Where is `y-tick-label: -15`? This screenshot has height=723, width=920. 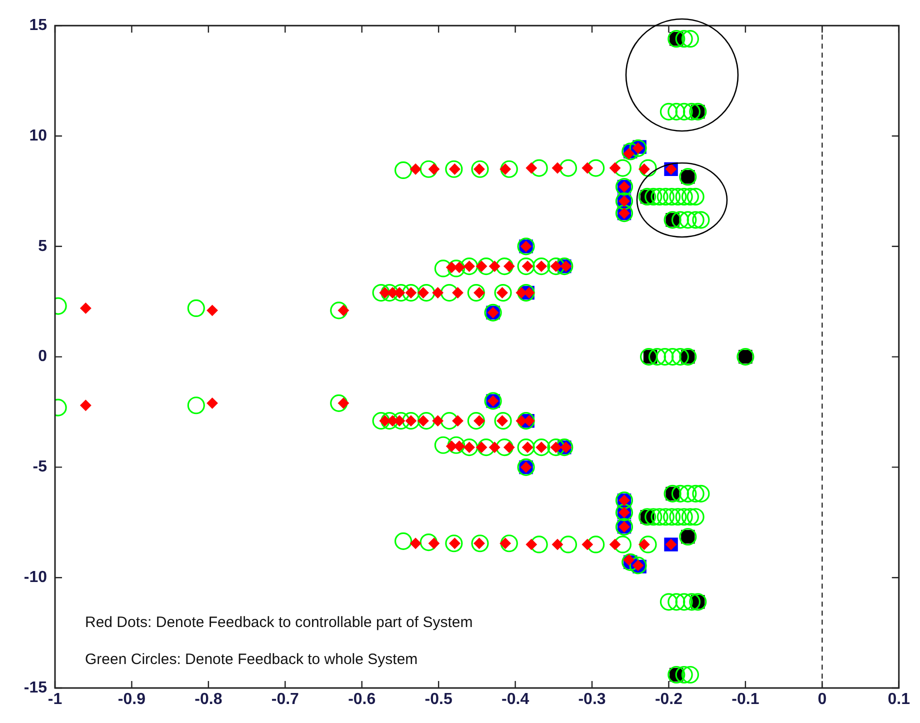
y-tick-label: -15 is located at coordinates (36, 687).